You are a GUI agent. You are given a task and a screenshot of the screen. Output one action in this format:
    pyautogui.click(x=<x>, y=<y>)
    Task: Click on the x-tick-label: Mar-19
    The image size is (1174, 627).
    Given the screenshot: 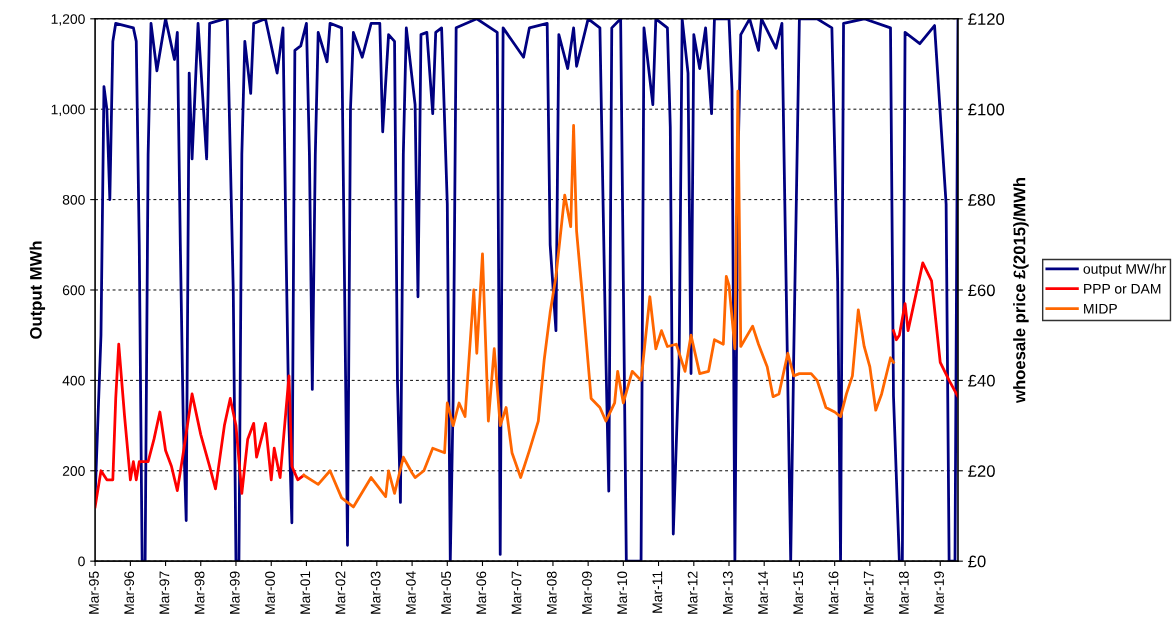 What is the action you would take?
    pyautogui.click(x=939, y=592)
    